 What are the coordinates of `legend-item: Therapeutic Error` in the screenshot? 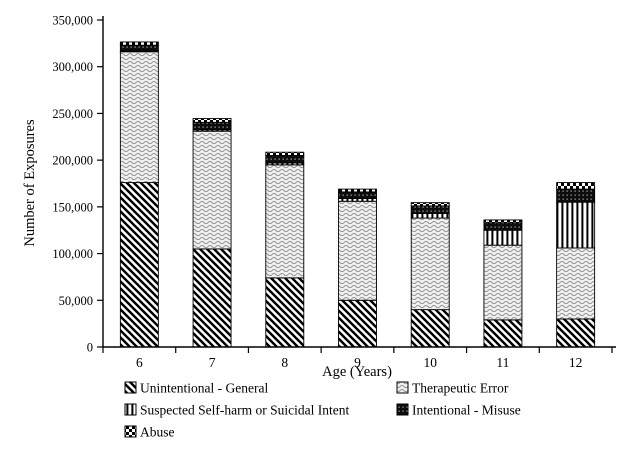 It's located at (452, 388).